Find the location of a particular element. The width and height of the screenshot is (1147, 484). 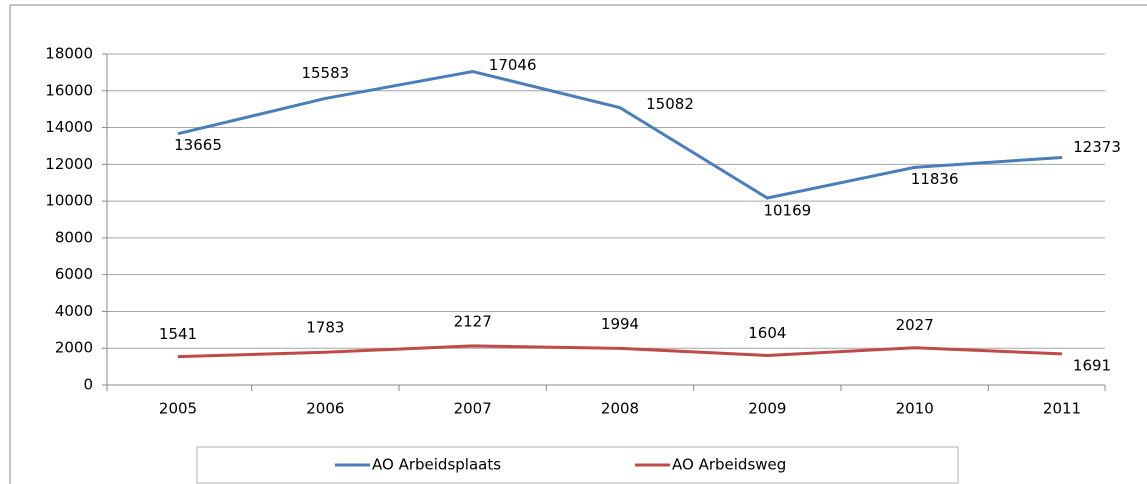

data-label: 1691 is located at coordinates (1092, 365).